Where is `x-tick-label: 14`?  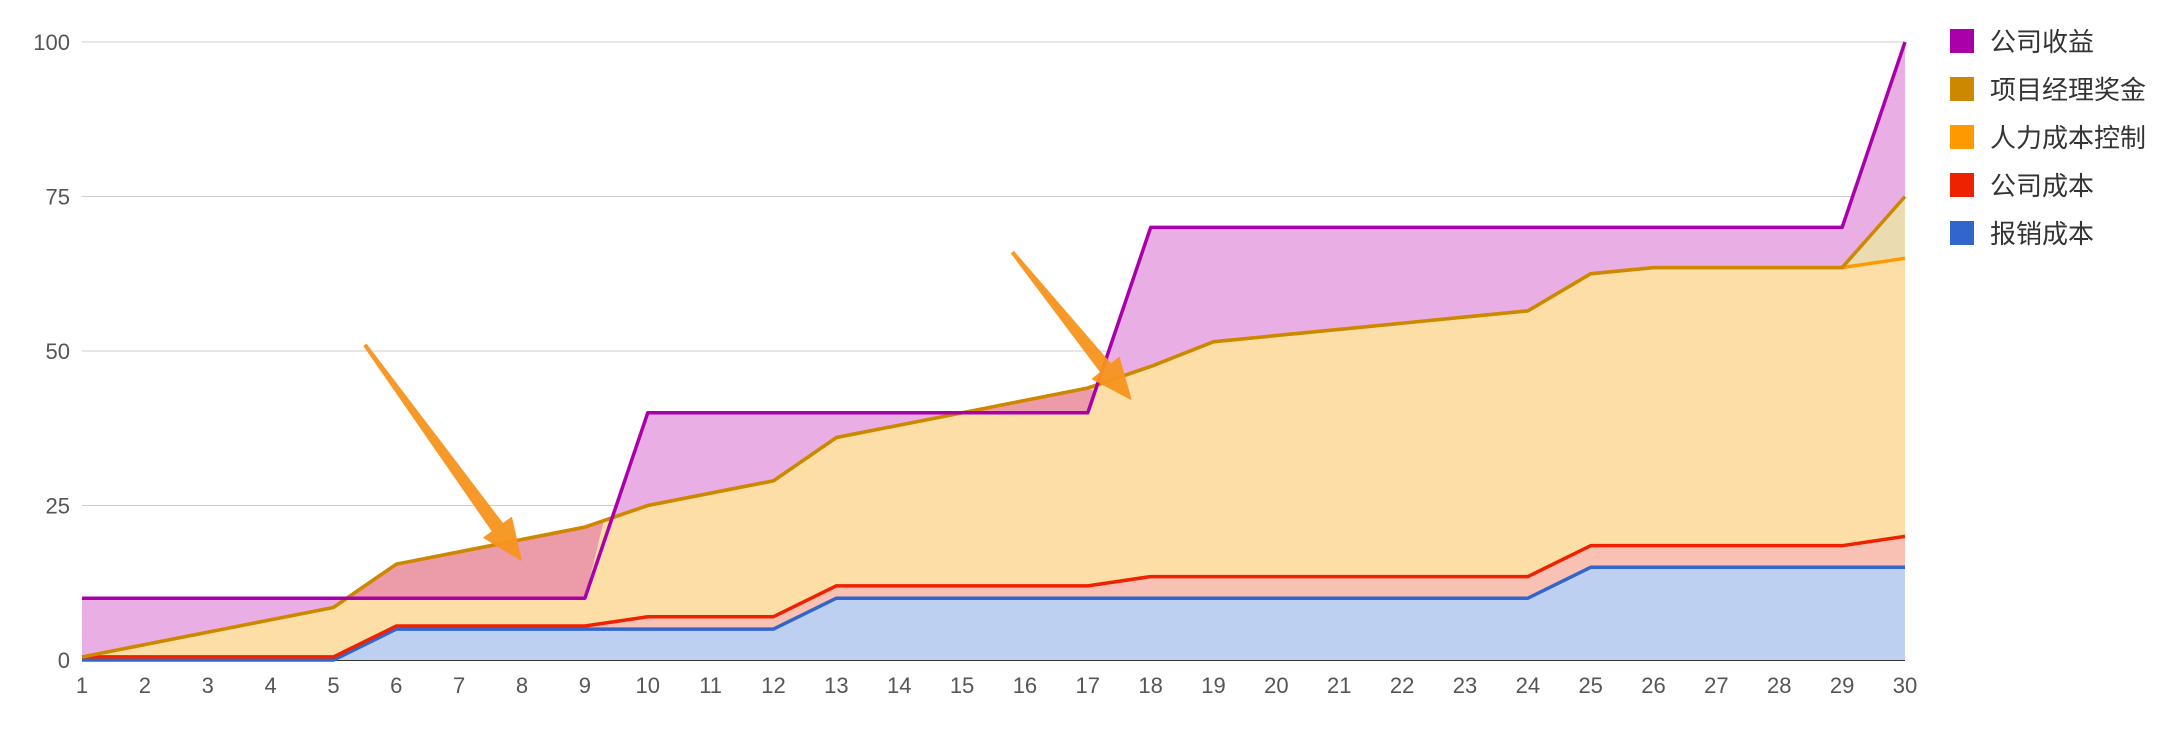 x-tick-label: 14 is located at coordinates (899, 685).